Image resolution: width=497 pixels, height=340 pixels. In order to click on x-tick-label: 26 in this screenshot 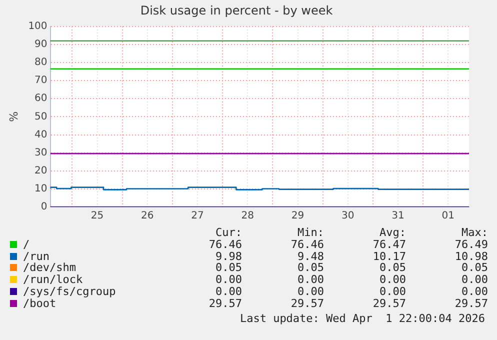, I will do `click(147, 216)`.